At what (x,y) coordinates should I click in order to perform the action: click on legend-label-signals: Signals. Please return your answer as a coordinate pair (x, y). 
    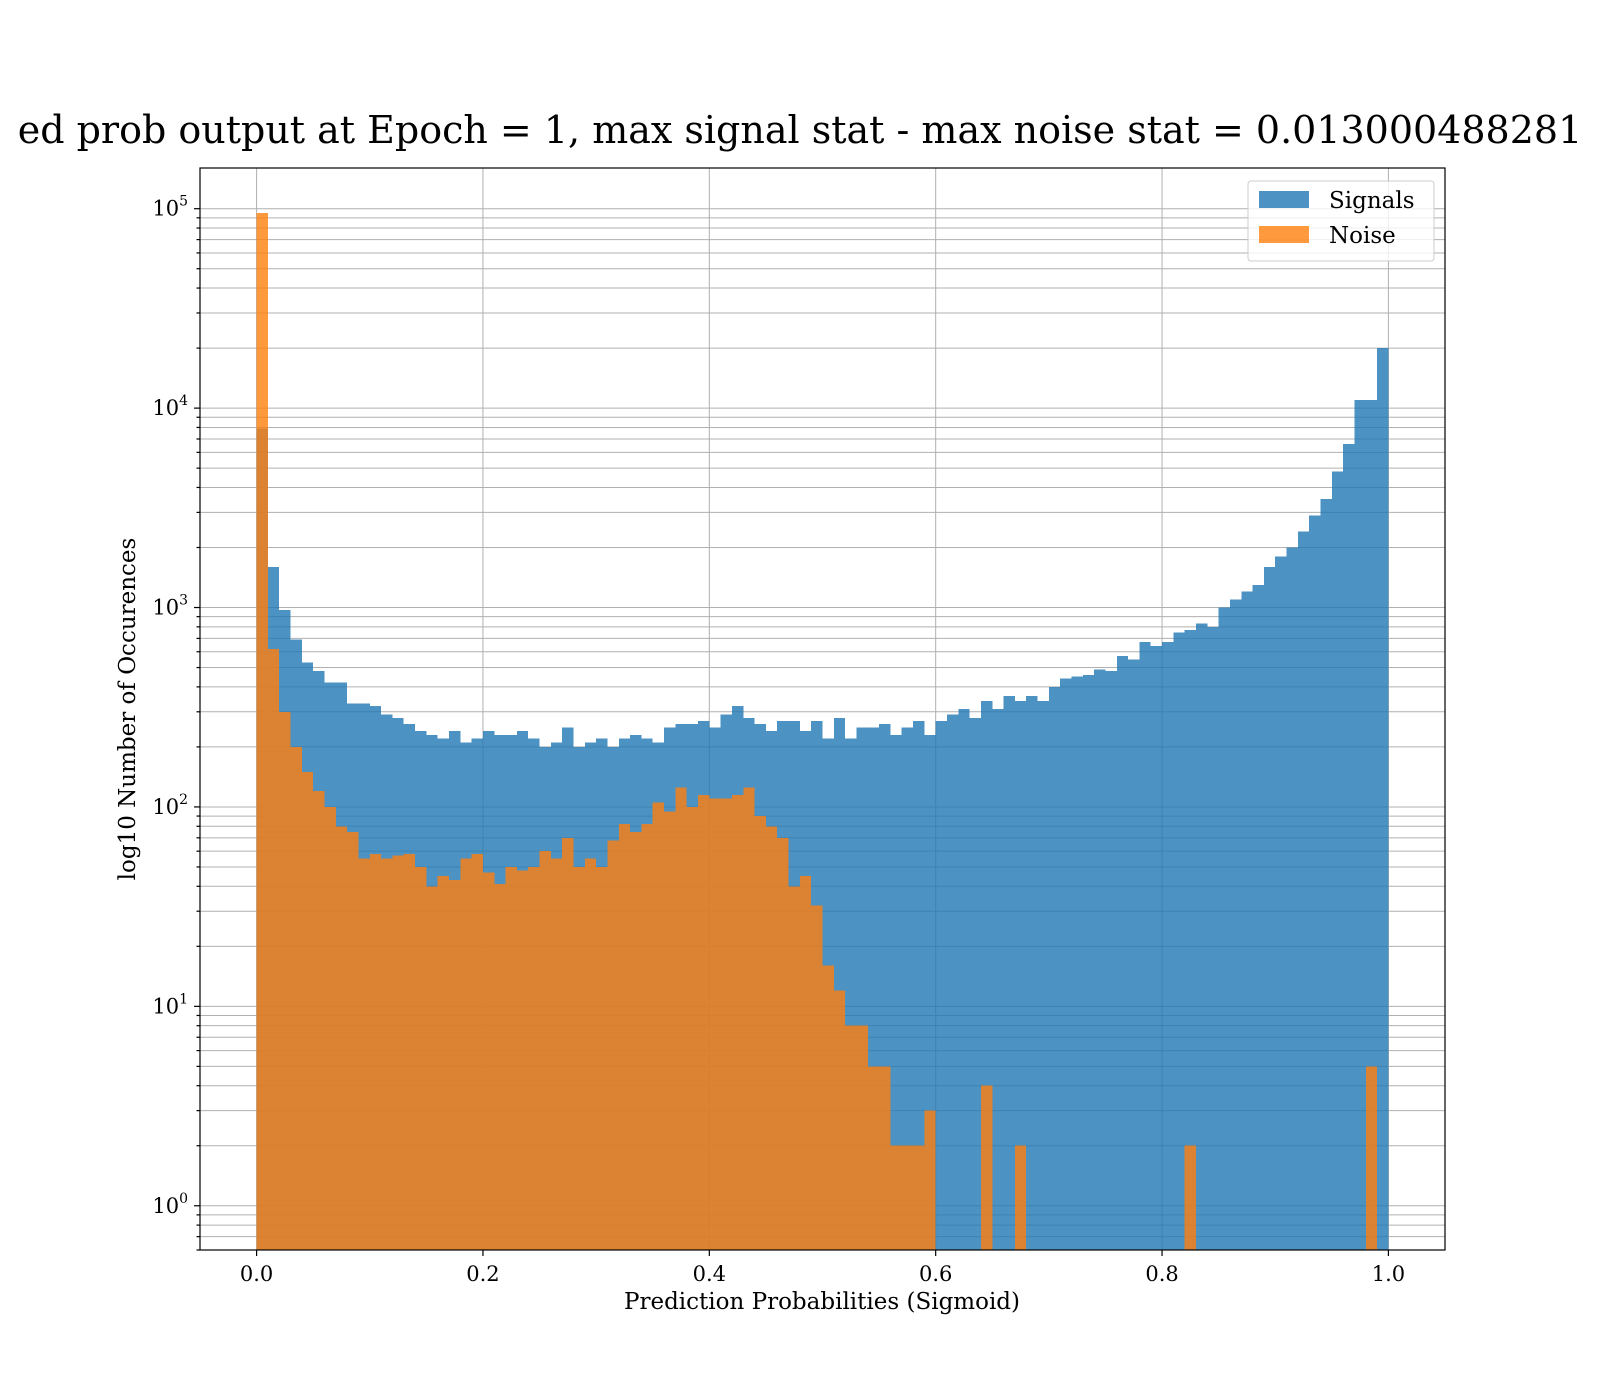
    Looking at the image, I should click on (1372, 201).